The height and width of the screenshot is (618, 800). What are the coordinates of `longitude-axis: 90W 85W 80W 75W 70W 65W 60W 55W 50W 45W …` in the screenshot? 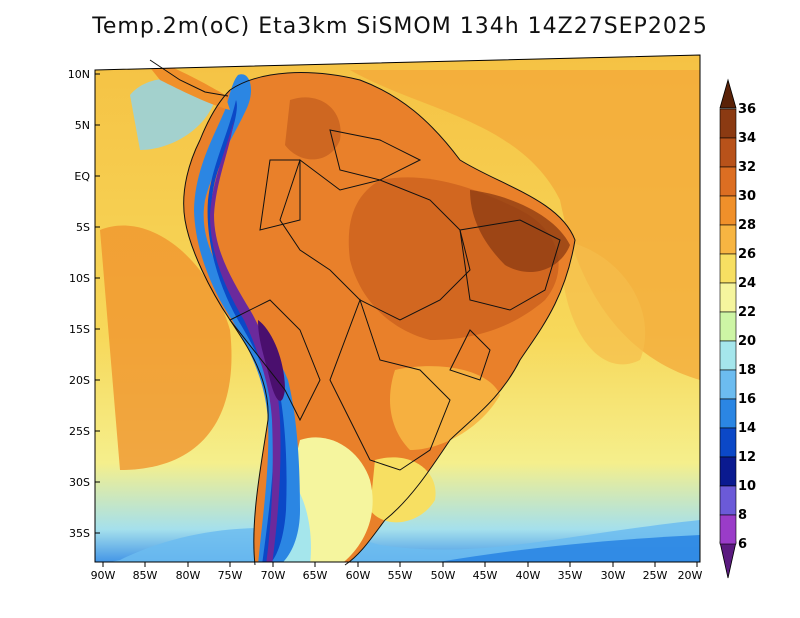 It's located at (397, 572).